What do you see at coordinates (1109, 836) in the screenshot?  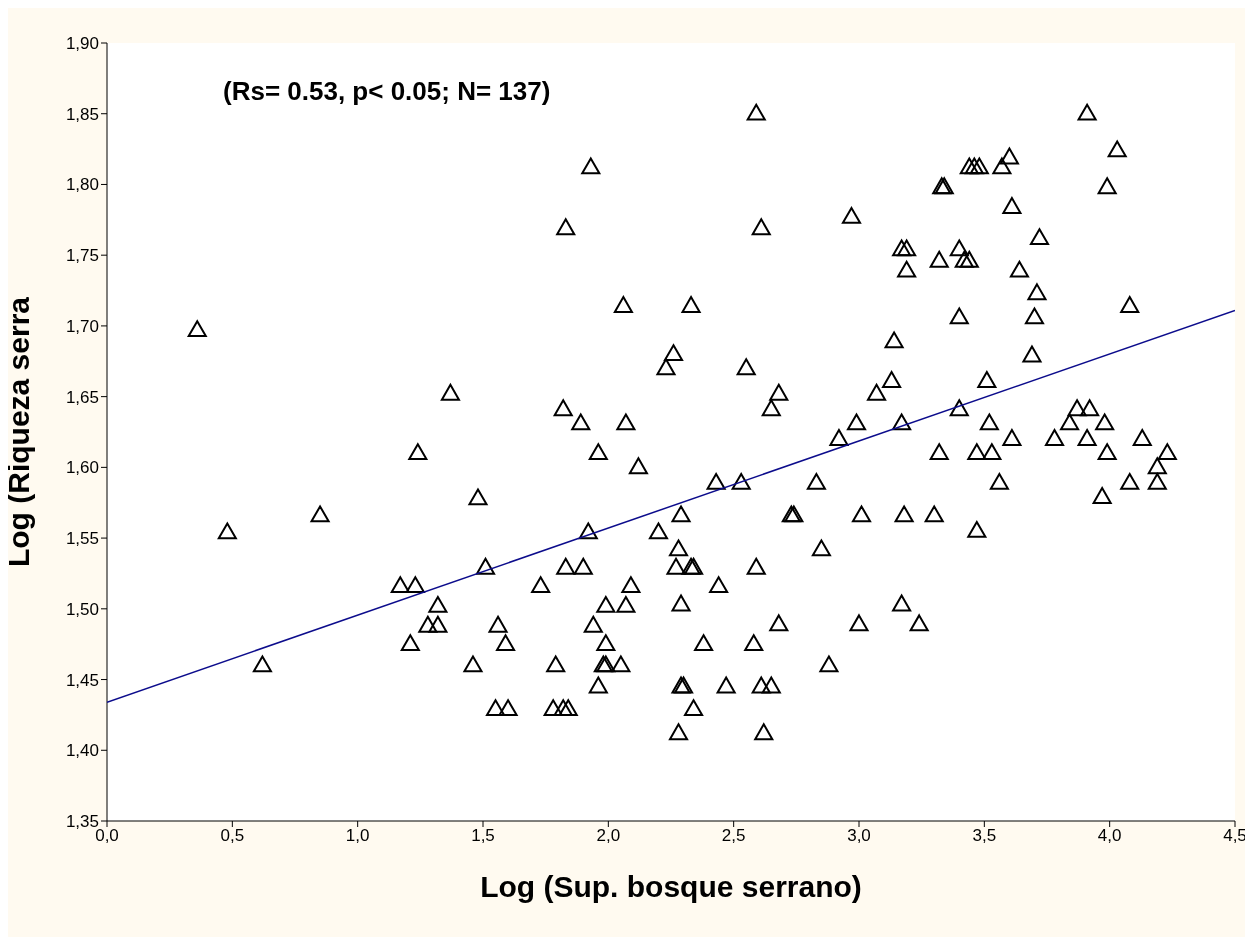 I see `x-tick-label: 4,0` at bounding box center [1109, 836].